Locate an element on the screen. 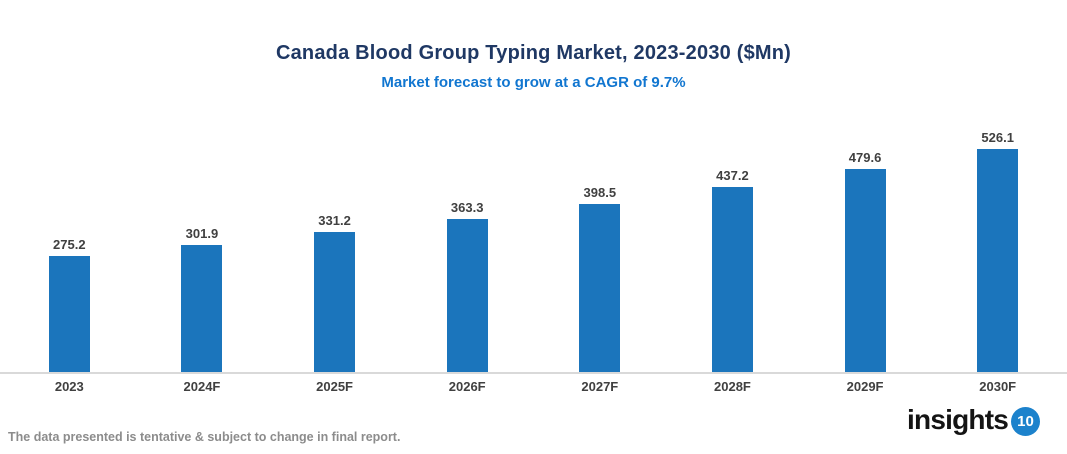 The width and height of the screenshot is (1067, 454). bar-column: 479.6 is located at coordinates (865, 250).